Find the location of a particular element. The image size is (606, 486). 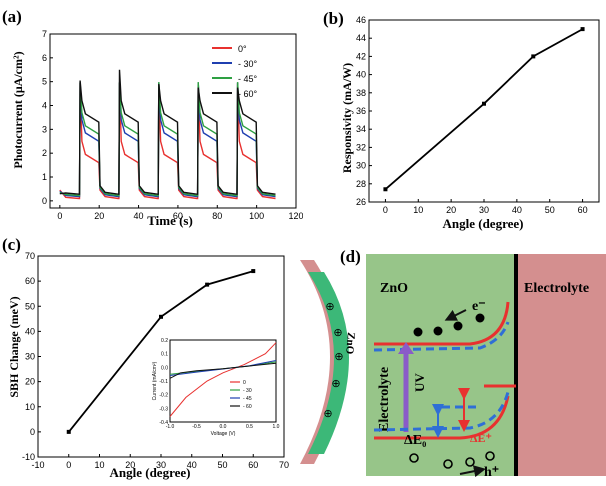

plus-symbol-5: ⊕ is located at coordinates (327, 414).